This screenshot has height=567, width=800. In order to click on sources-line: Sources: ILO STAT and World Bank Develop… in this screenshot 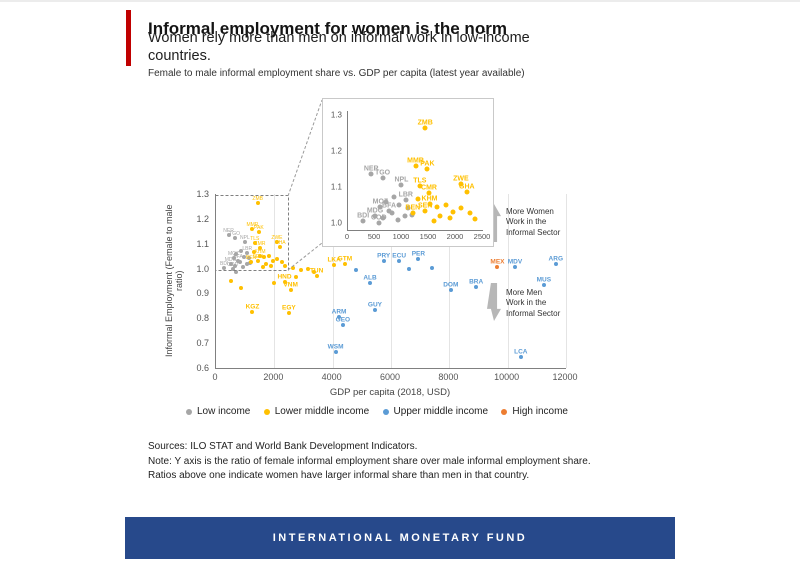, I will do `click(283, 446)`.